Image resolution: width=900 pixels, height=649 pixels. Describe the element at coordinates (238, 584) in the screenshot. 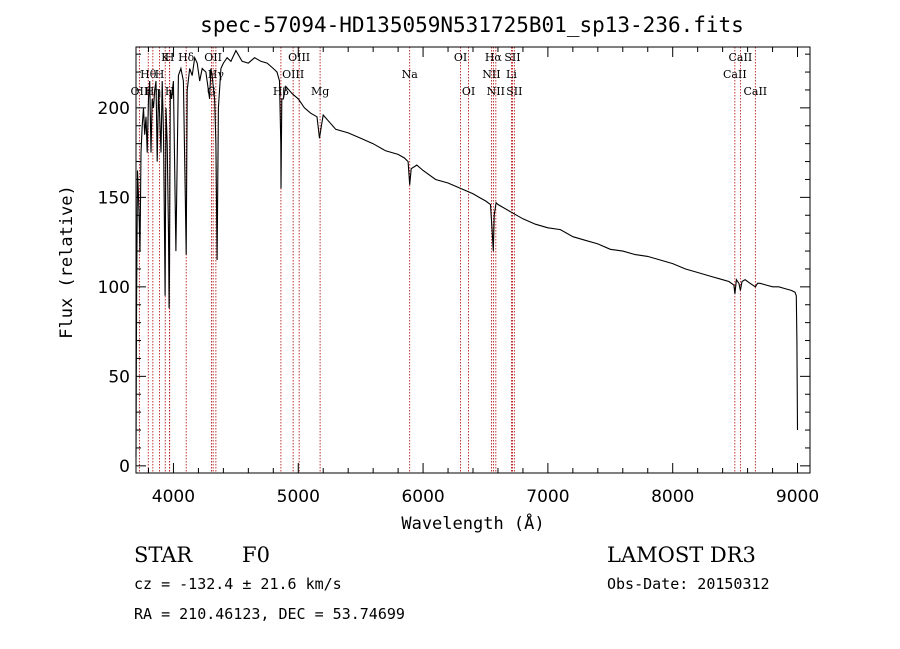

I see `redshift-cz: cz = -132.4 ± 21.6 km/s` at that location.